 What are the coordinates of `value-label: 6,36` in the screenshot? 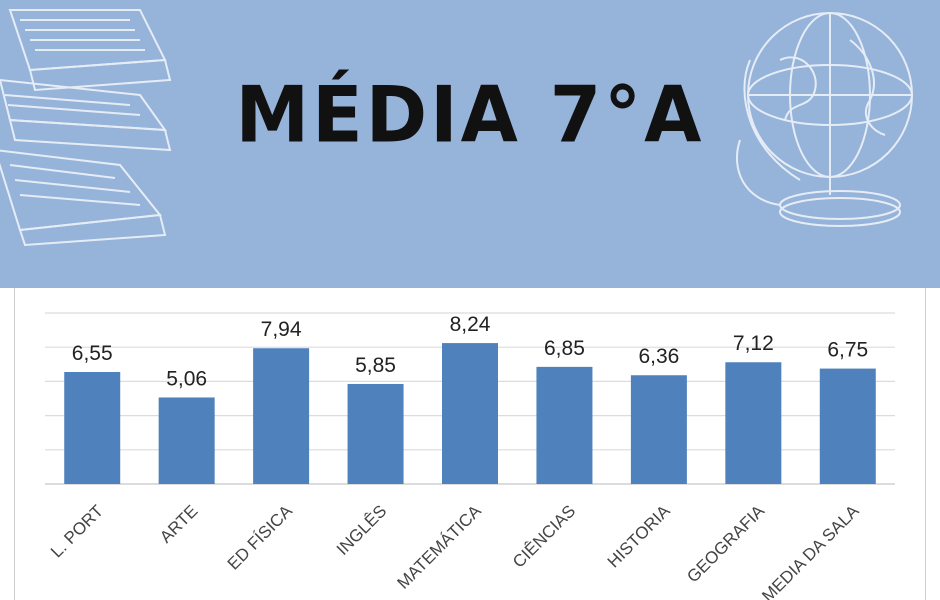 It's located at (658, 356).